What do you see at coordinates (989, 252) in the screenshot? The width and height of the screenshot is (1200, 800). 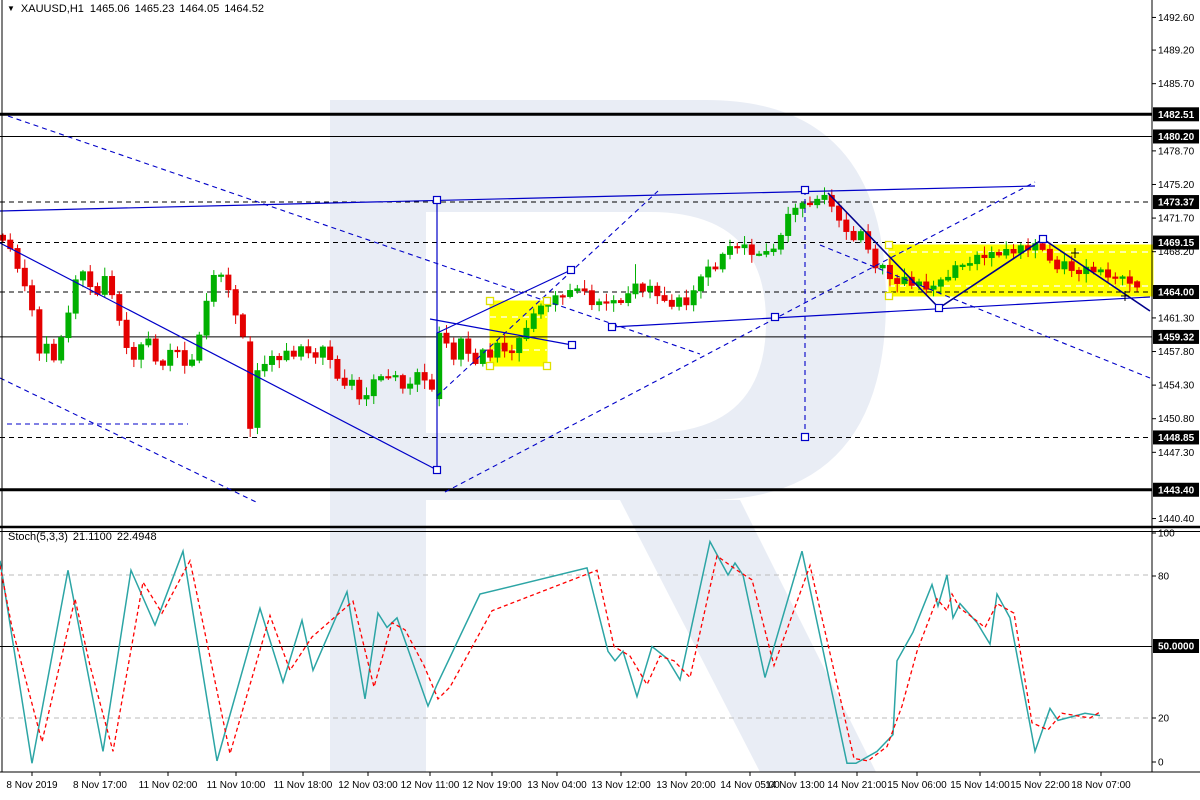 I see `zigzag-line` at bounding box center [989, 252].